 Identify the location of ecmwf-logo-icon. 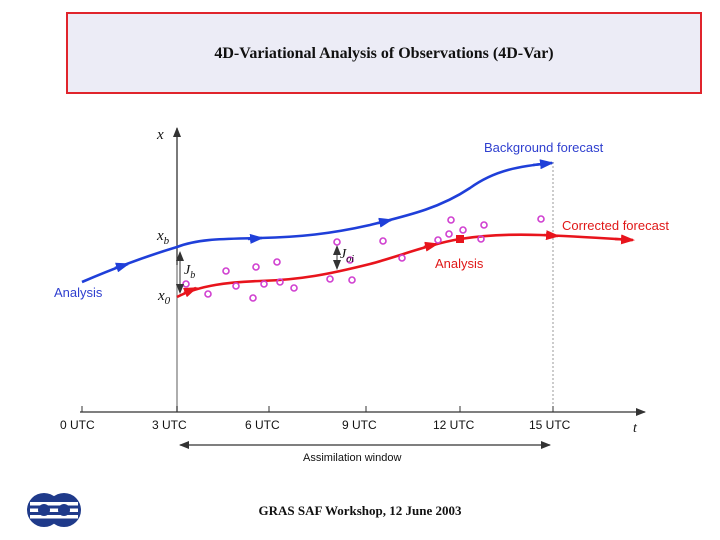
(54, 510).